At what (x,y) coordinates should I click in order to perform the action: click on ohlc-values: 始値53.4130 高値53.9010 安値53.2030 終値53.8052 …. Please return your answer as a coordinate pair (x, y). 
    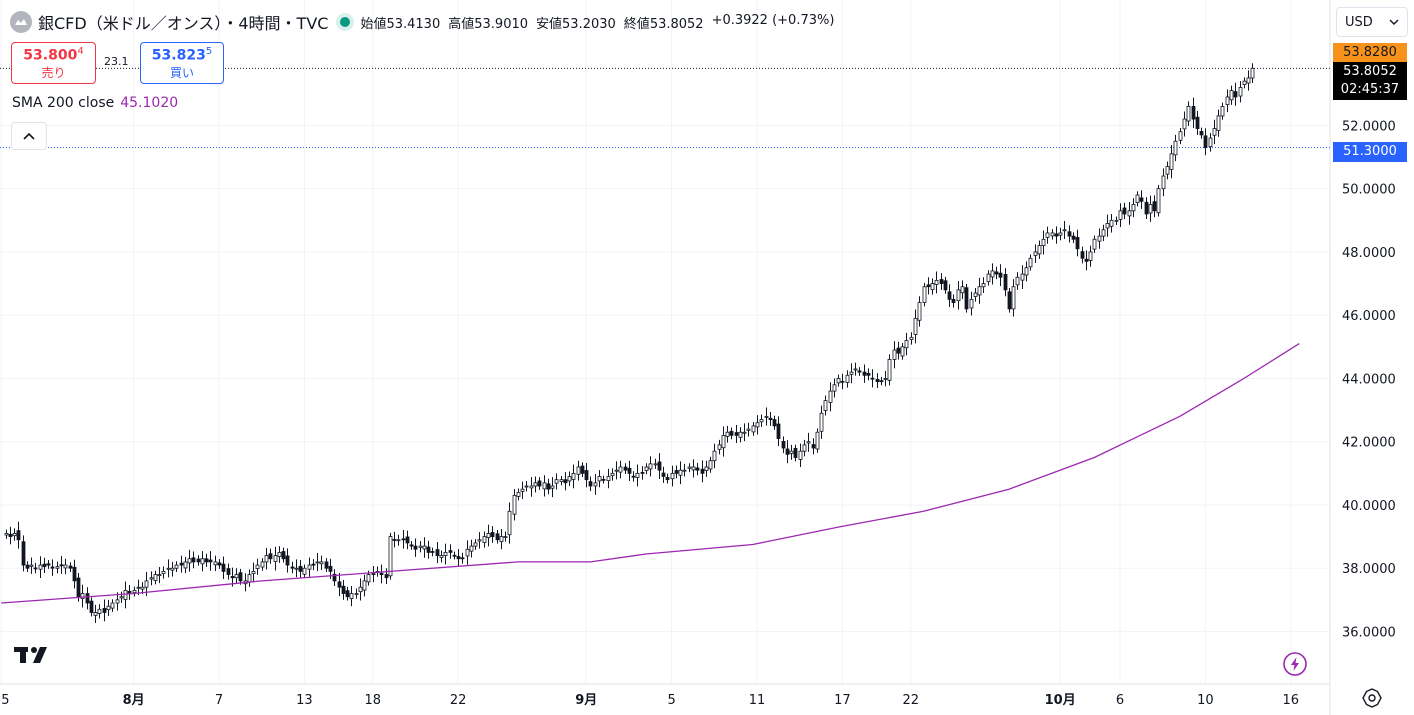
    Looking at the image, I should click on (597, 22).